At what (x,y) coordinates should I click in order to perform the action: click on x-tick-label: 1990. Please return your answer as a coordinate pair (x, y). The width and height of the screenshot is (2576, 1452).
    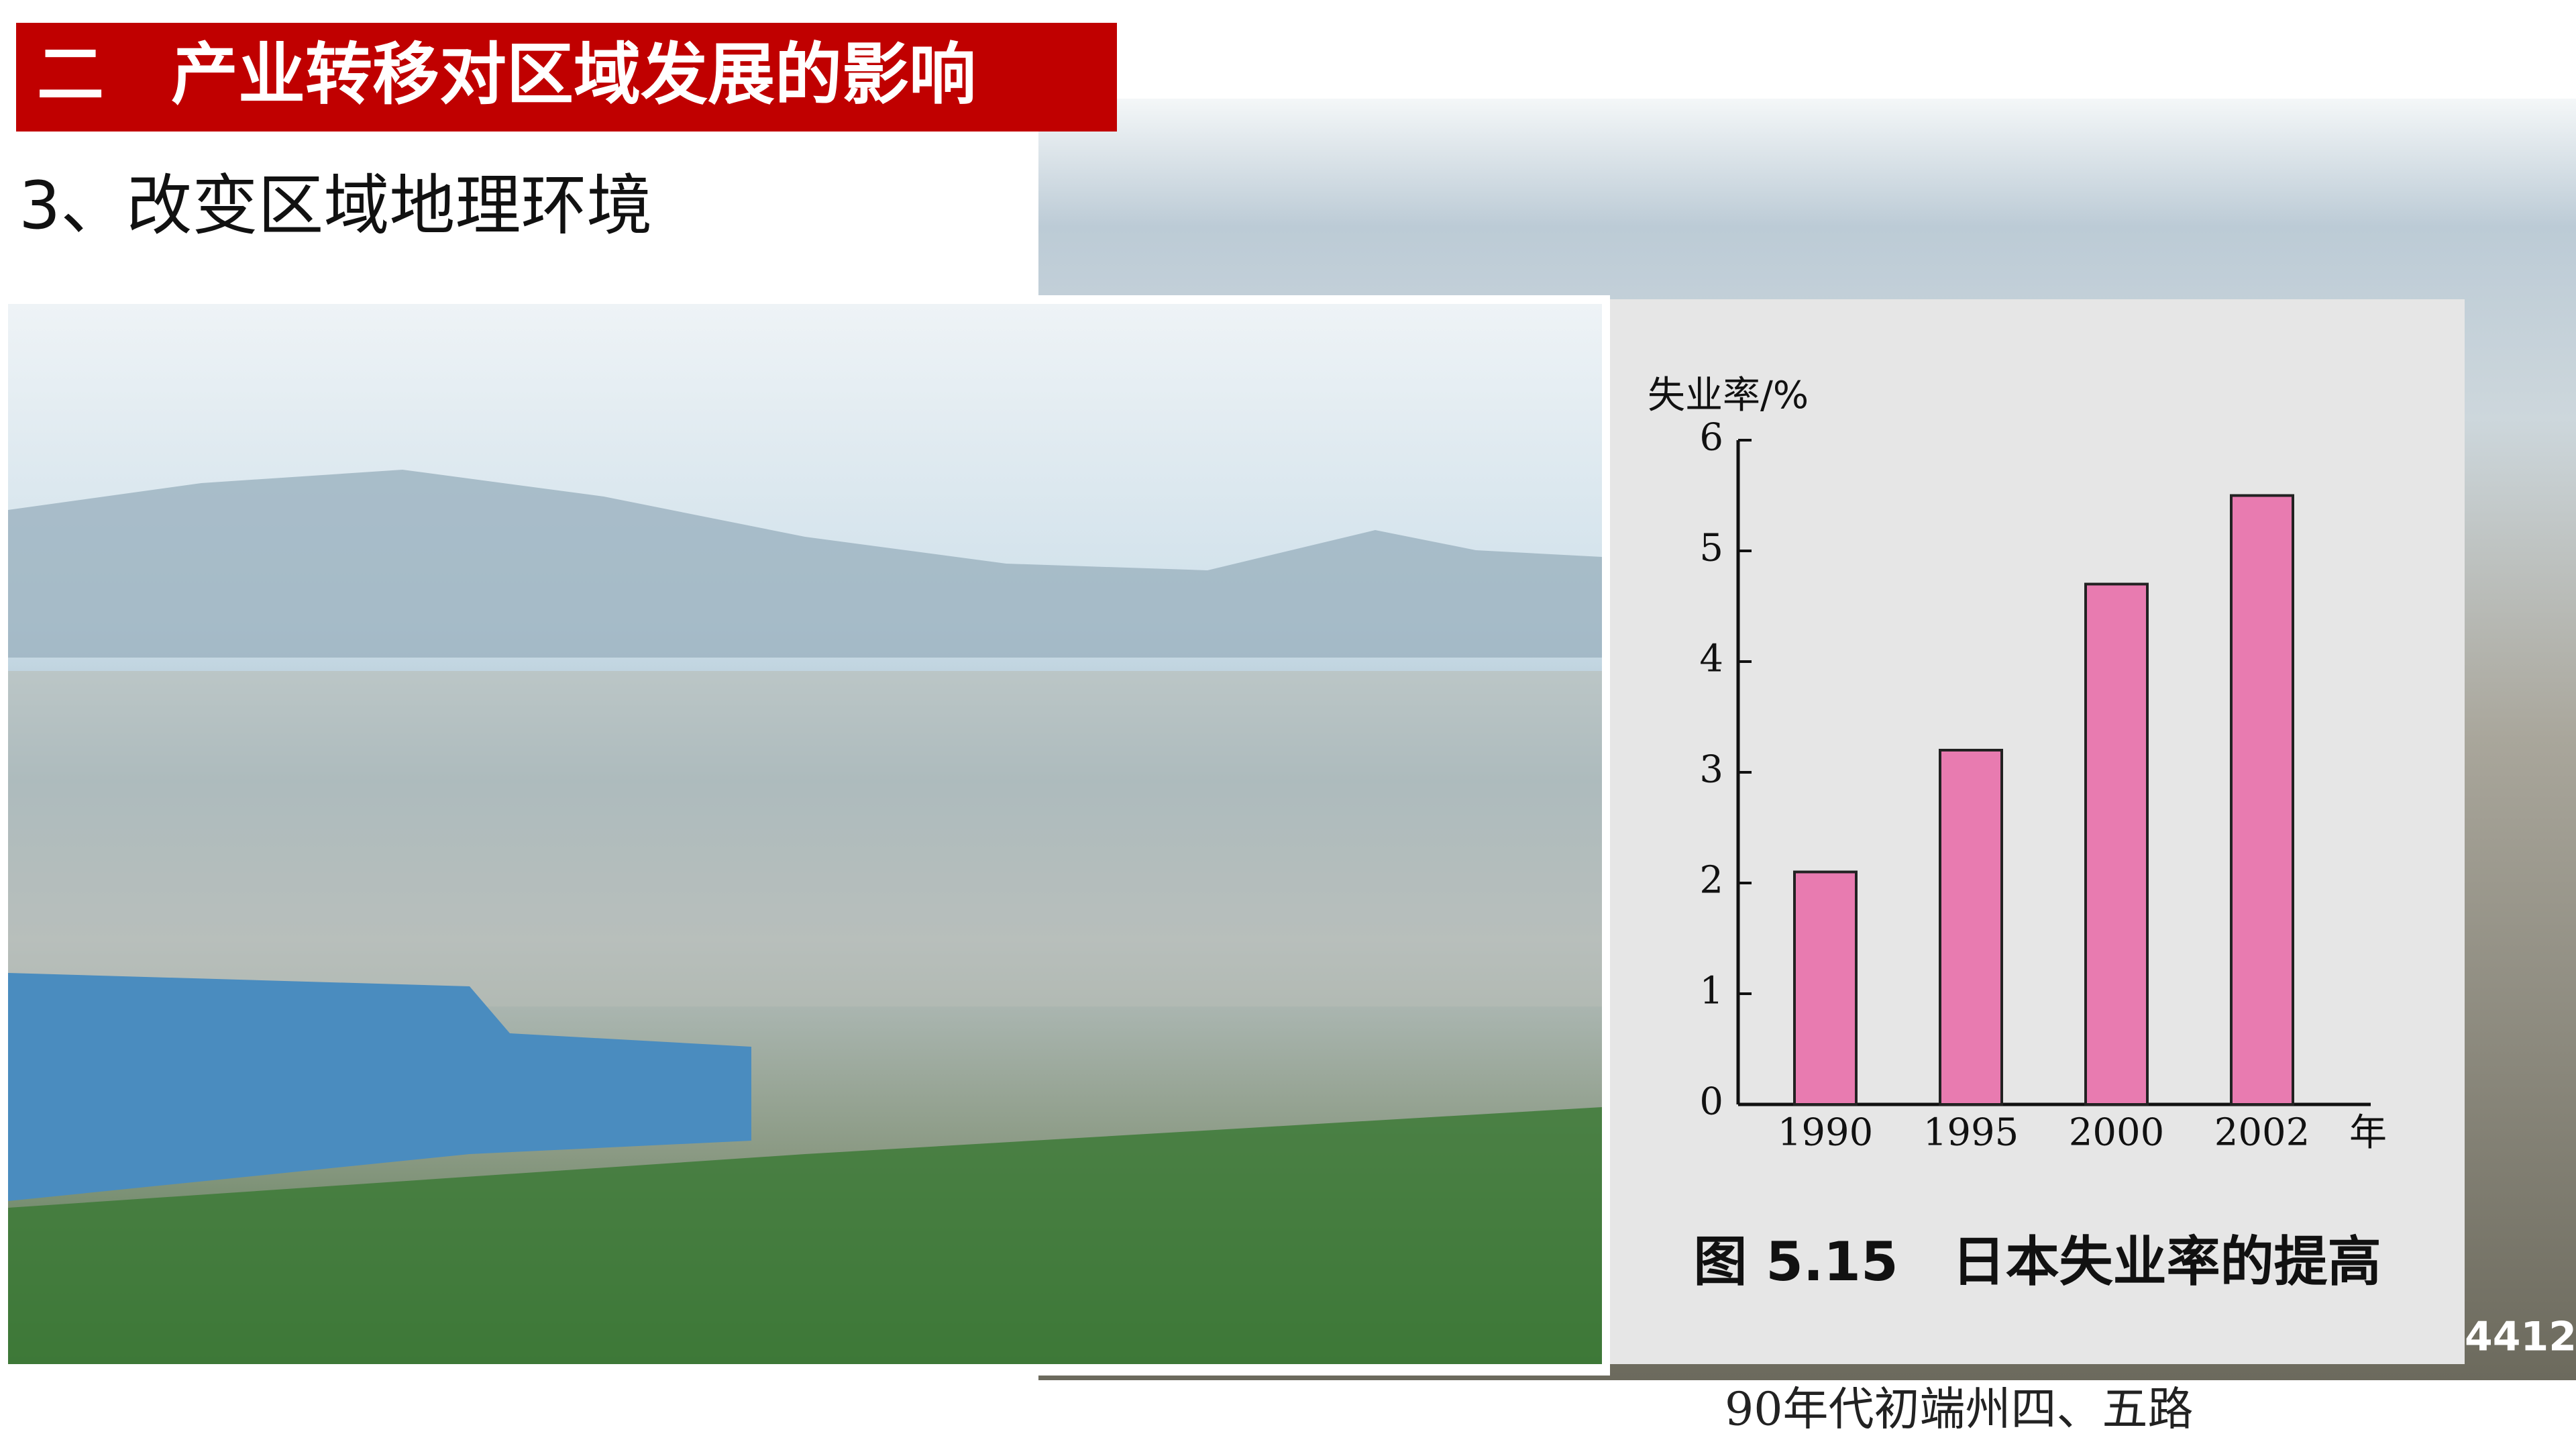
    Looking at the image, I should click on (1826, 1133).